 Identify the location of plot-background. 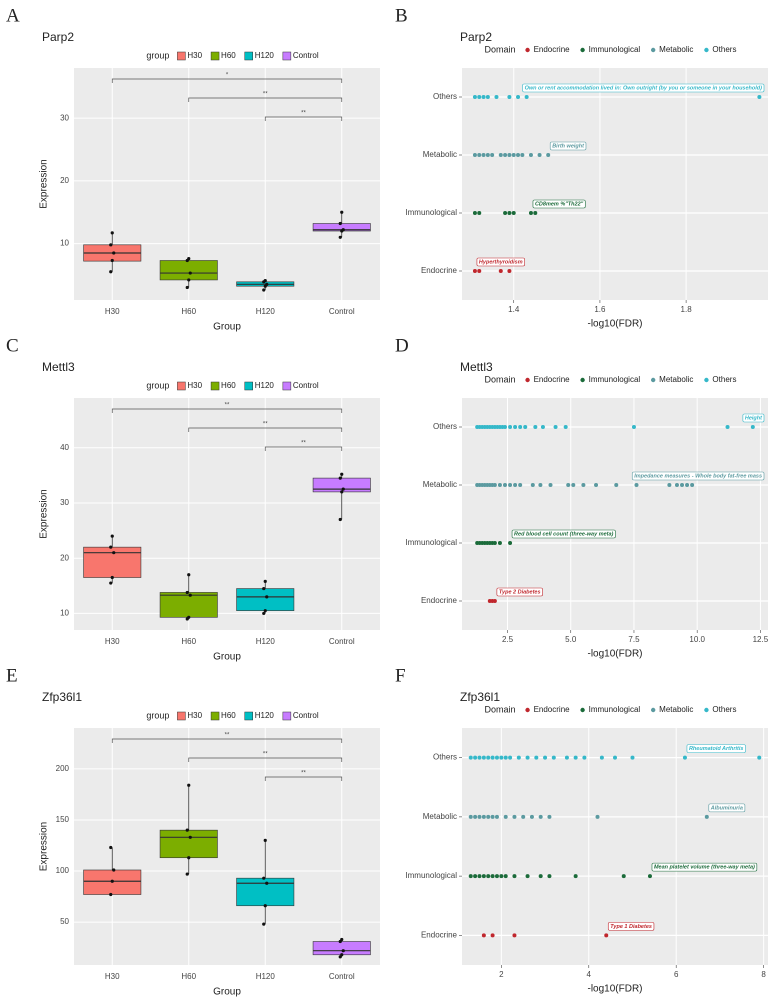
(227, 846).